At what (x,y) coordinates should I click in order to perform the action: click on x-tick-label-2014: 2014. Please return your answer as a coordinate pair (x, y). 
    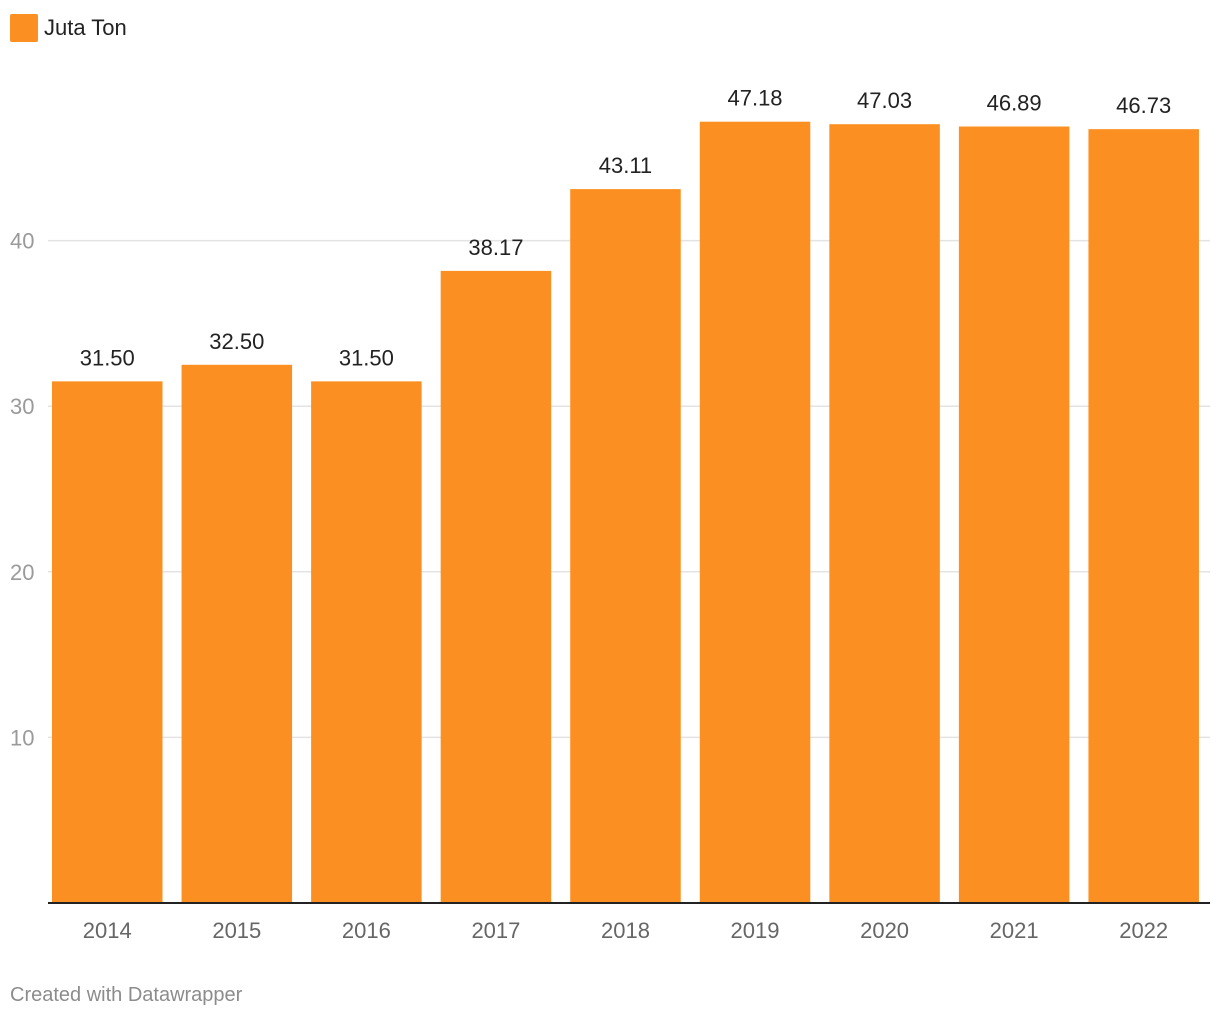
    Looking at the image, I should click on (107, 930).